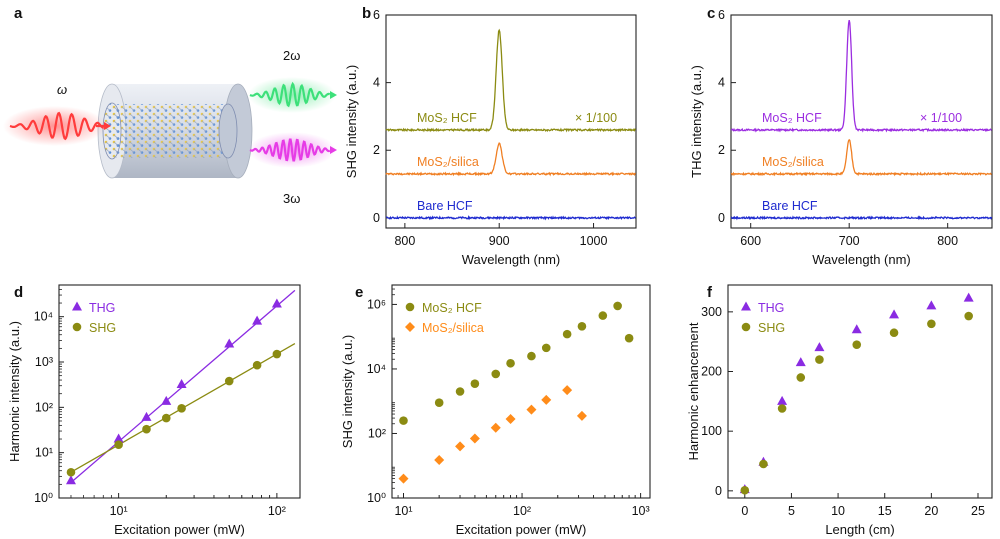 Image resolution: width=1000 pixels, height=539 pixels. What do you see at coordinates (447, 118) in the screenshot?
I see `series-label: MoS₂ HCF` at bounding box center [447, 118].